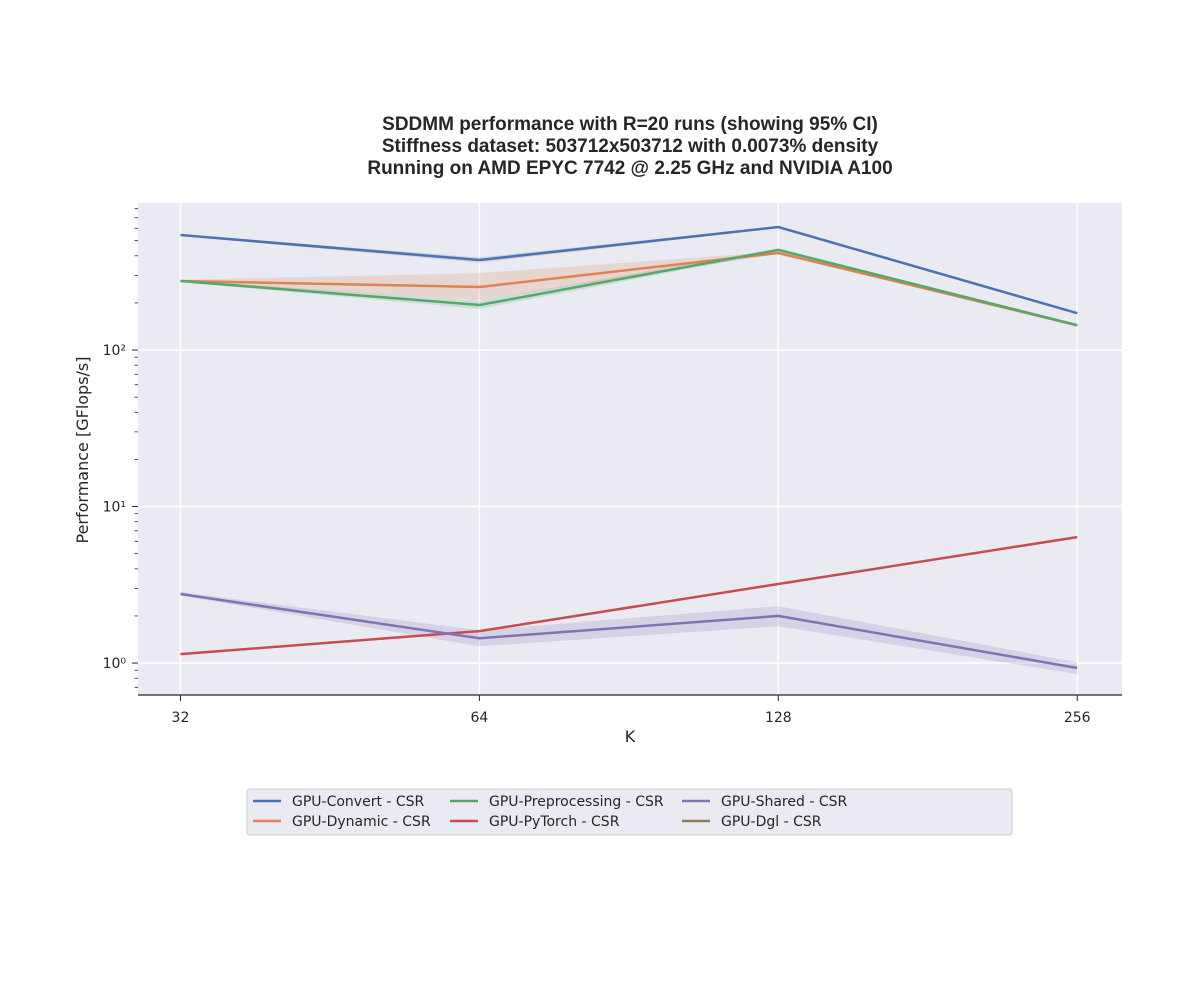  I want to click on y-tick-label: 10⁰, so click(115, 664).